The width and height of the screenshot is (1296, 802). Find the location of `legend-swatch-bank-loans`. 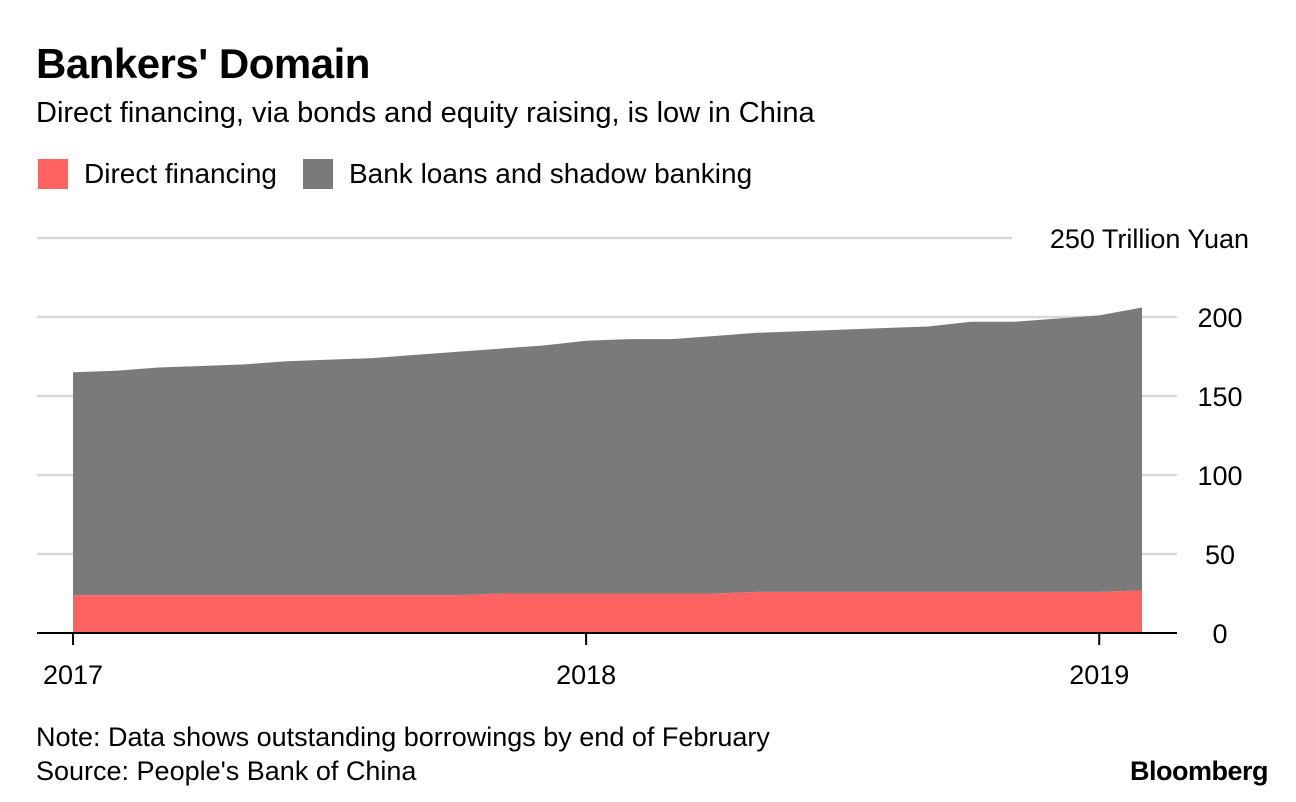

legend-swatch-bank-loans is located at coordinates (317, 174).